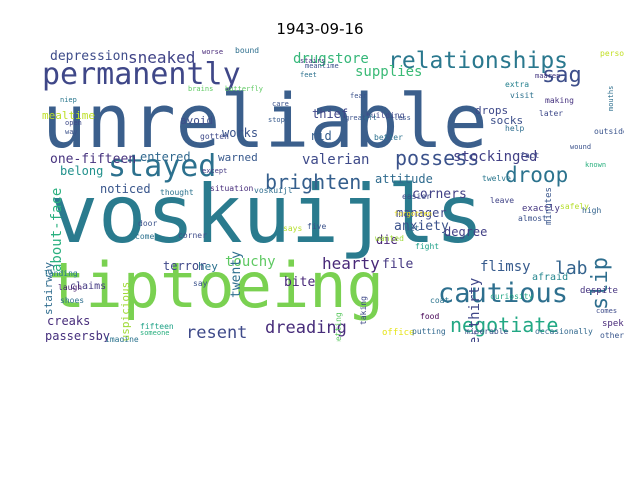  Describe the element at coordinates (280, 104) in the screenshot. I see `cloud-word: care` at that location.